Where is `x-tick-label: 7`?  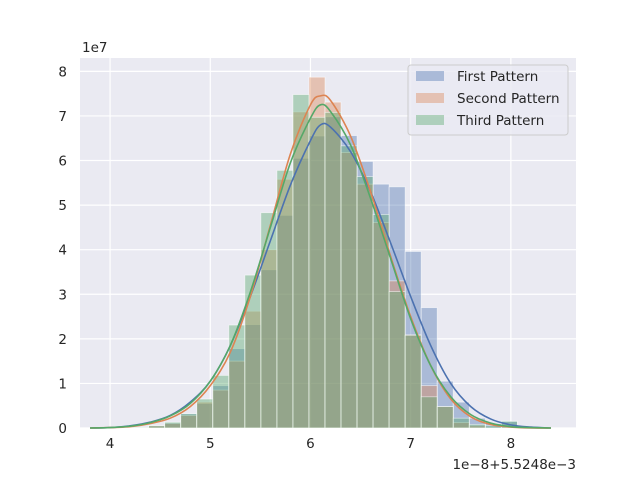
x-tick-label: 7 is located at coordinates (410, 444).